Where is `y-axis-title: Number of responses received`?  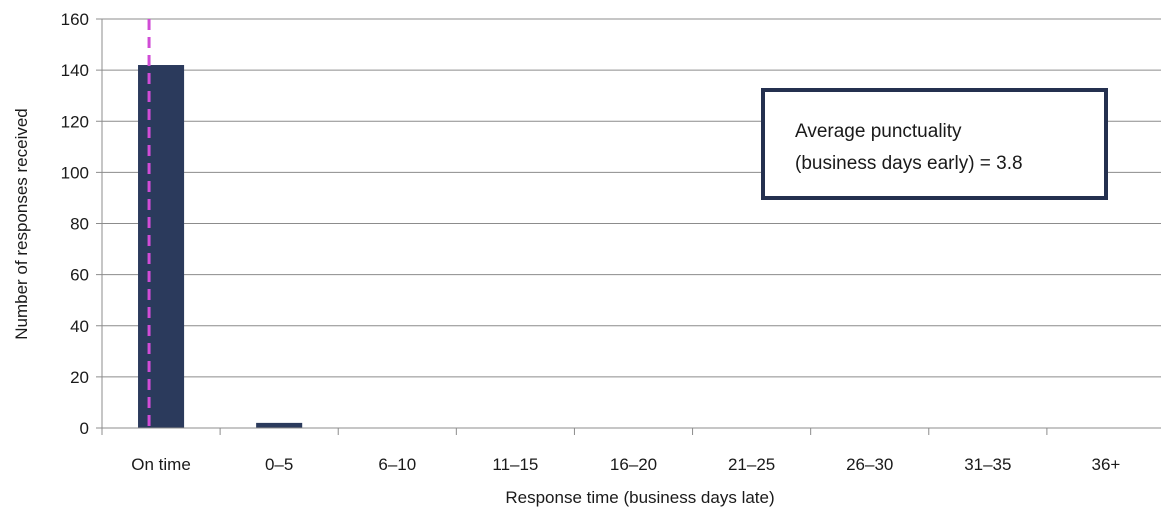
y-axis-title: Number of responses received is located at coordinates (21, 224).